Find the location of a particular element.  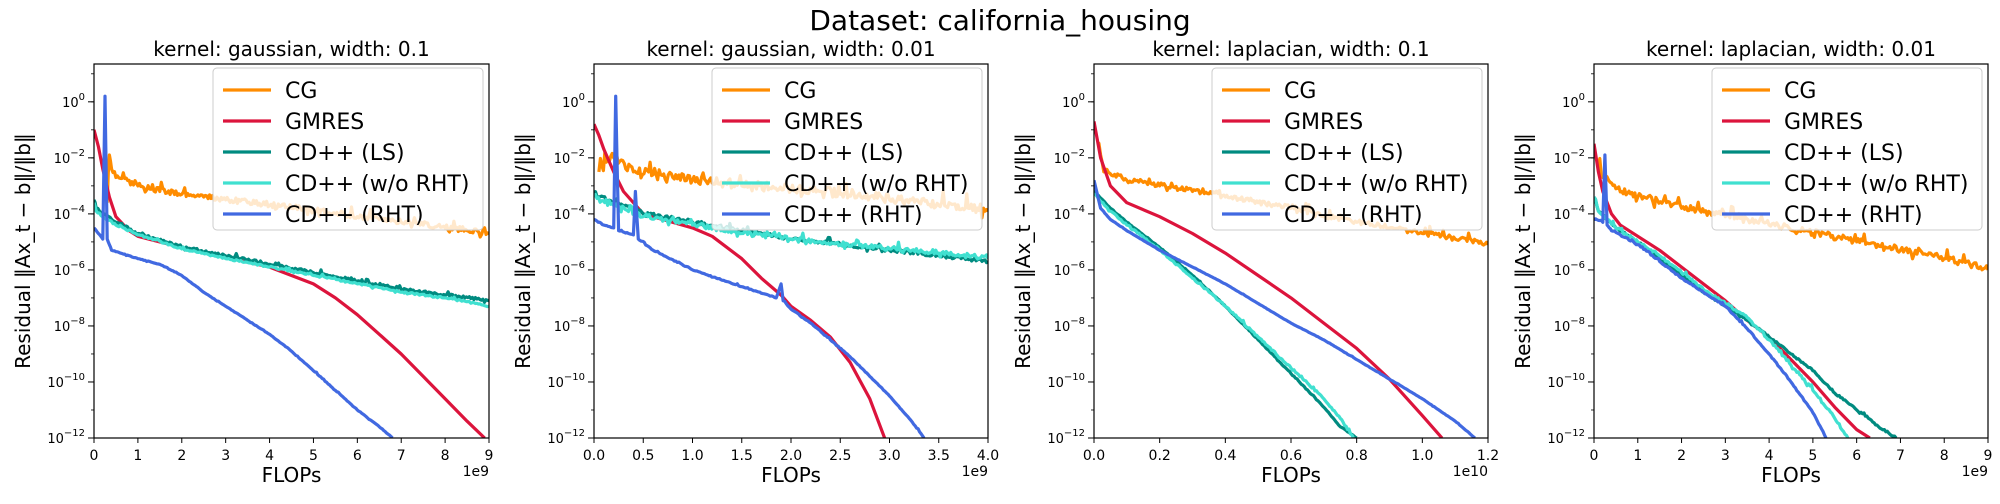

series-line-cg is located at coordinates (1792, 214).